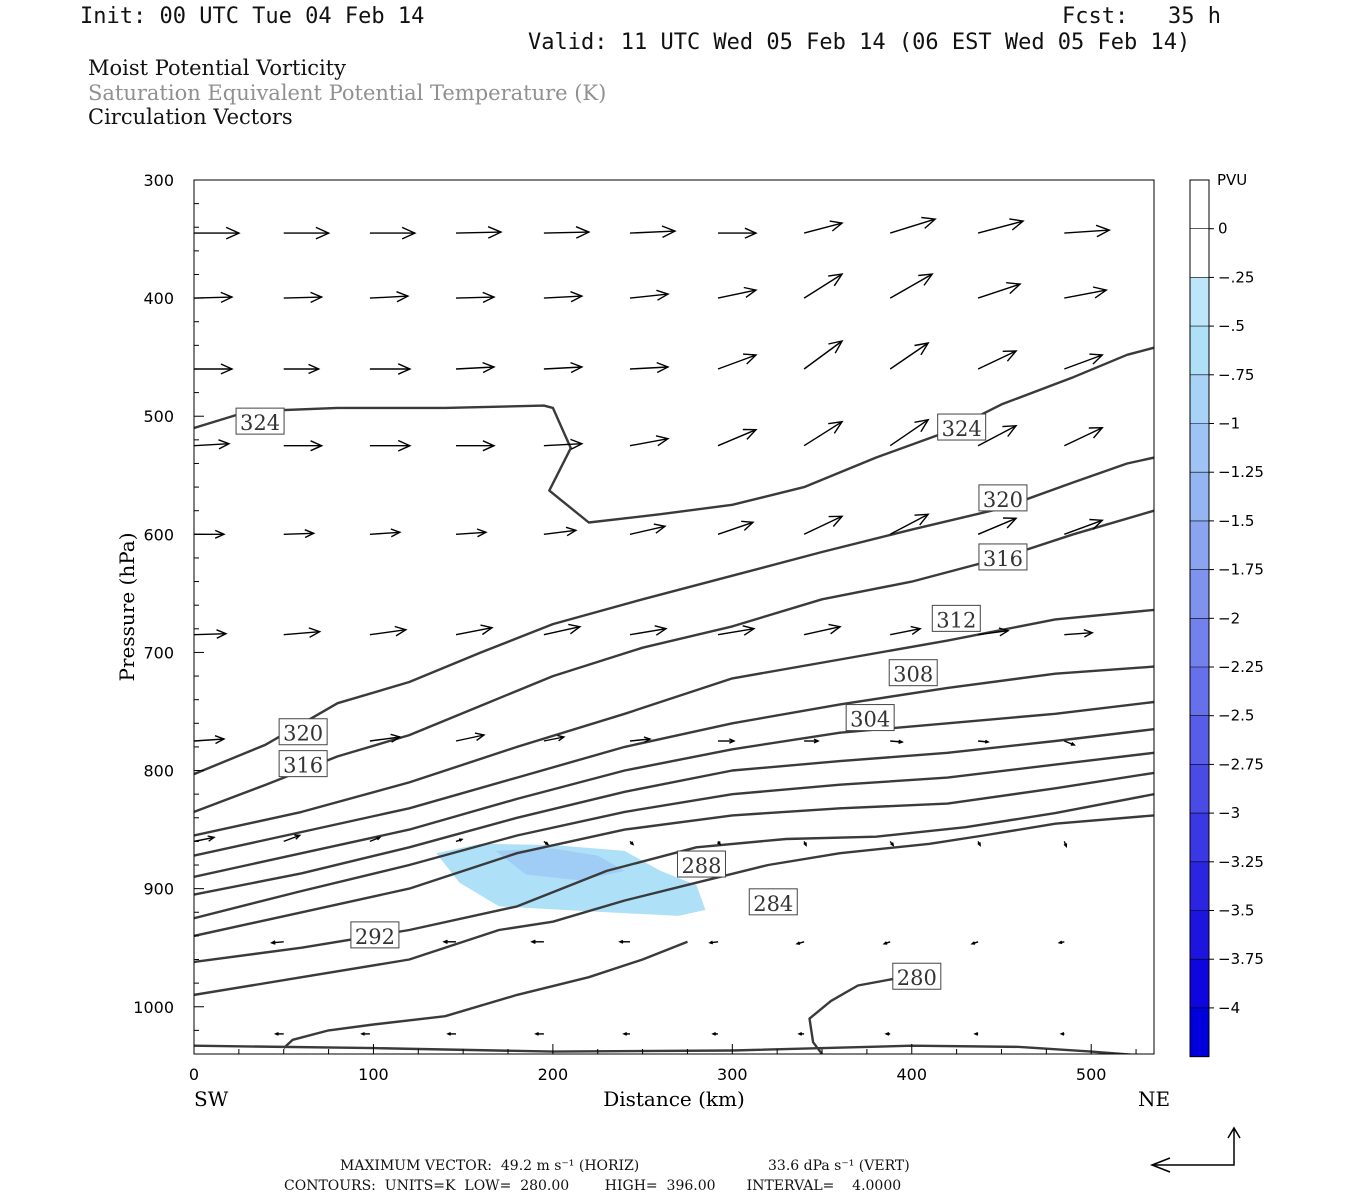 The image size is (1350, 1200). What do you see at coordinates (1003, 500) in the screenshot?
I see `contour-label-320: 320` at bounding box center [1003, 500].